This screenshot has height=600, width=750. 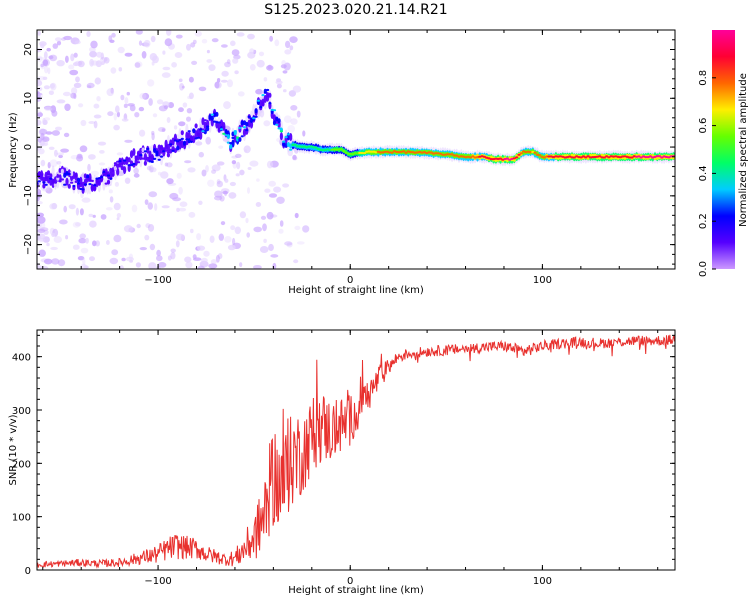 I want to click on colorbar-label: Normalized spectral amplitude, so click(x=743, y=150).